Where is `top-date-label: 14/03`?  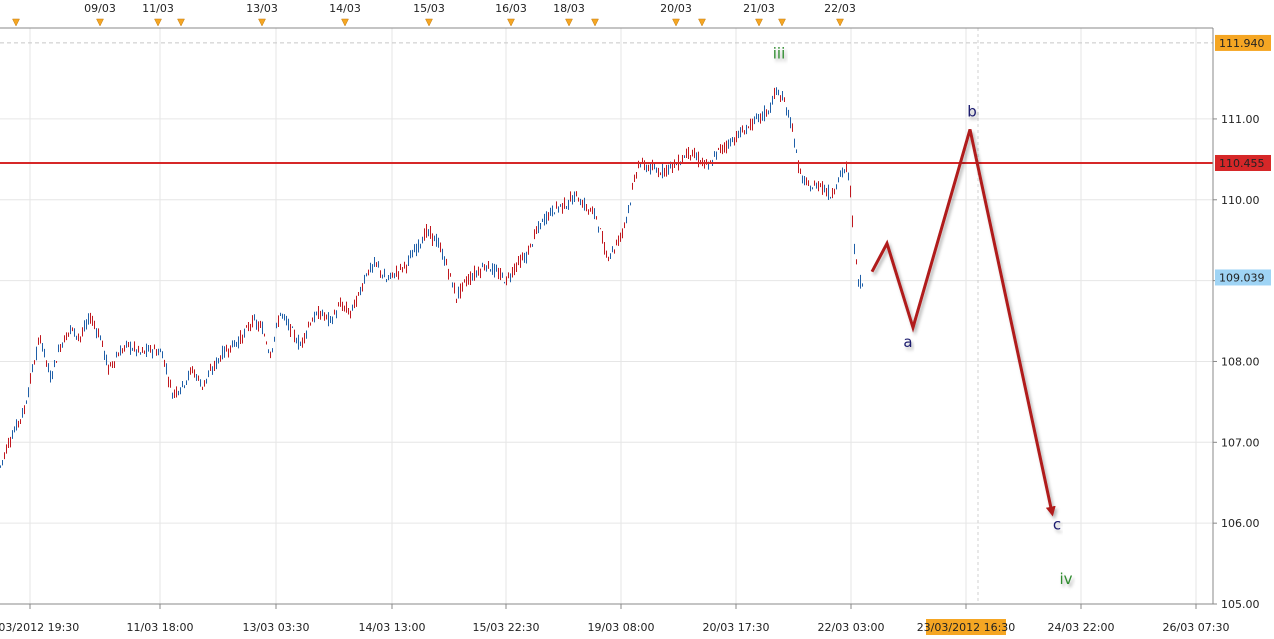 top-date-label: 14/03 is located at coordinates (345, 8).